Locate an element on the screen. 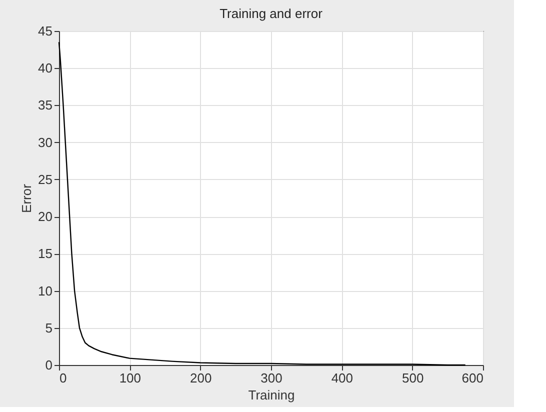  y-tick-label: 20 is located at coordinates (45, 216).